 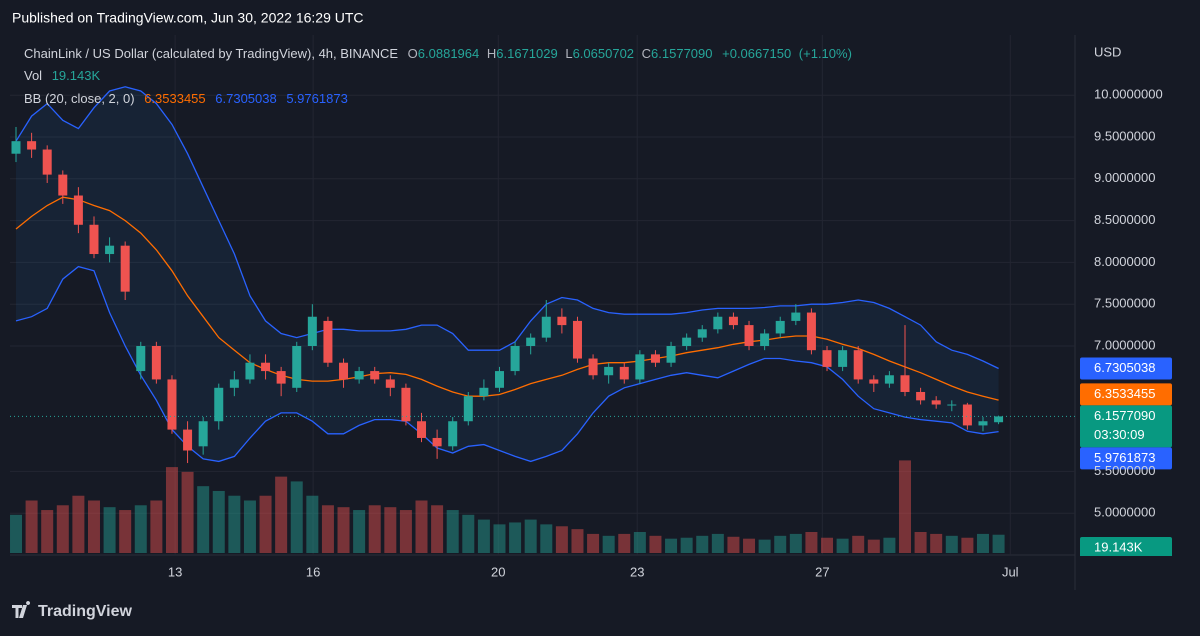 I want to click on y-tick-label: 5.5000000, so click(x=1124, y=470).